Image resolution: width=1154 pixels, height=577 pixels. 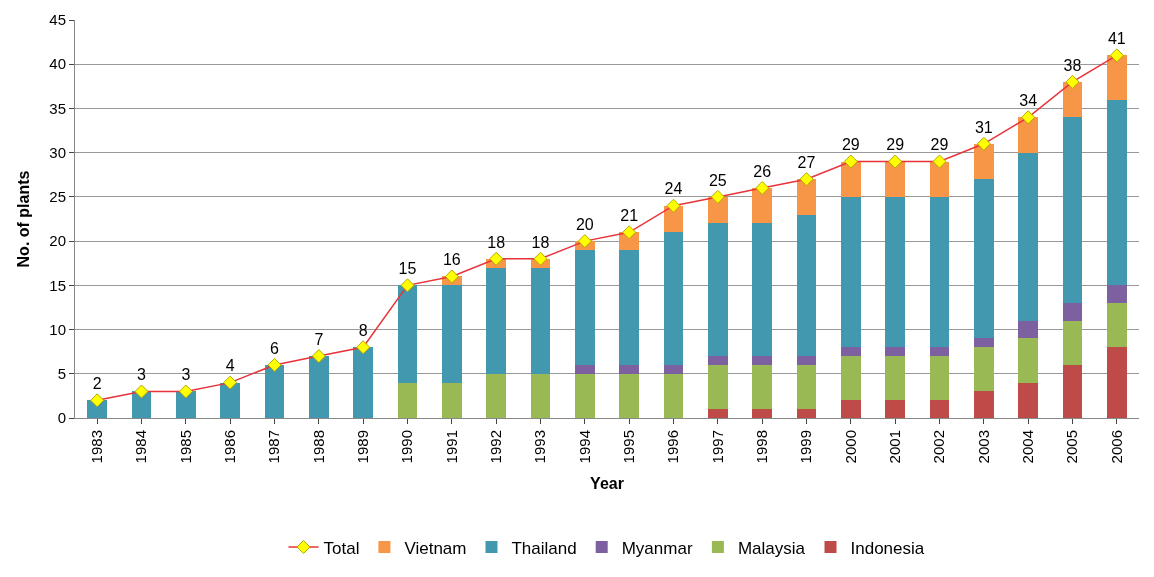 What do you see at coordinates (407, 447) in the screenshot?
I see `x-tick-label: 1990` at bounding box center [407, 447].